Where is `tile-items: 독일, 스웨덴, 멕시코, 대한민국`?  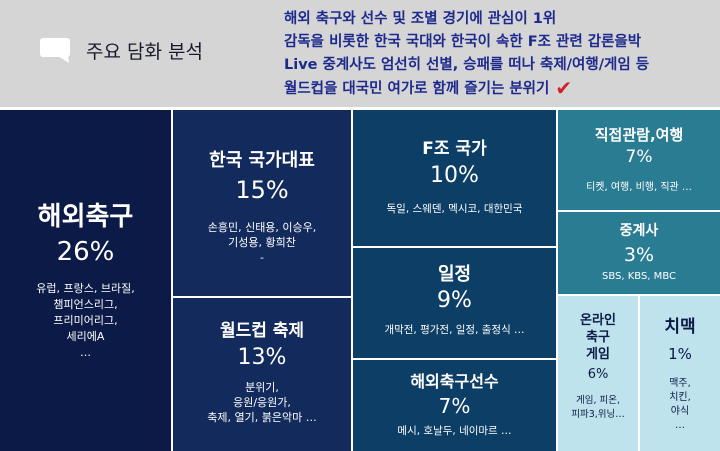
tile-items: 독일, 스웨덴, 멕시코, 대한민국 is located at coordinates (454, 209).